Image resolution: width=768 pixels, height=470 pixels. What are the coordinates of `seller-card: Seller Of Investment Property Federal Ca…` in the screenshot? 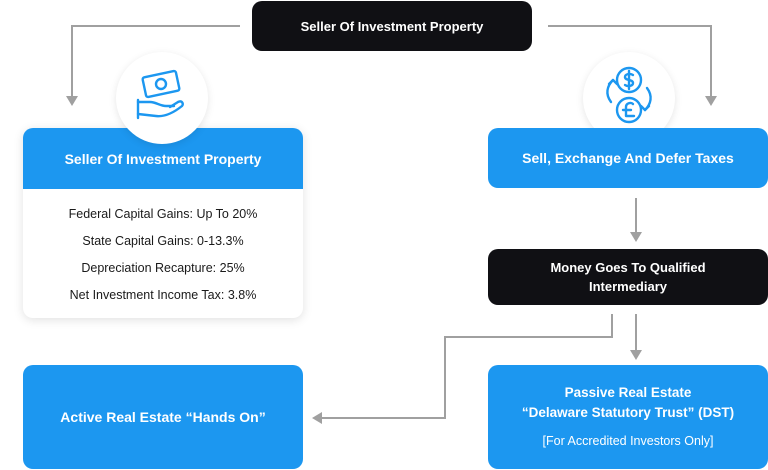 It's located at (163, 223).